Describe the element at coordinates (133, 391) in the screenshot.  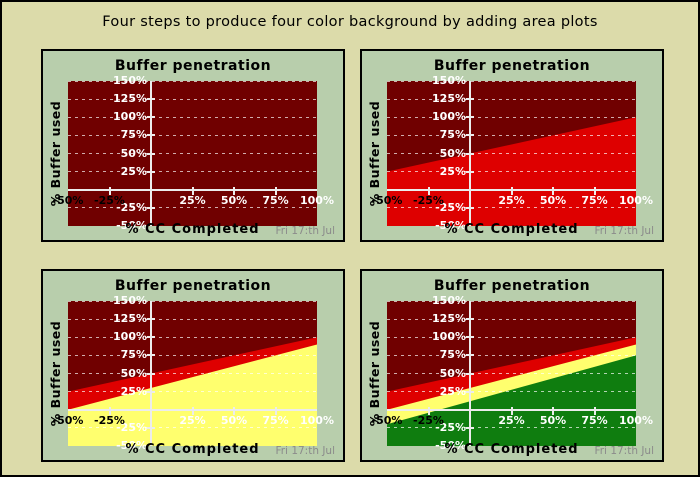
I see `y-tick-label: 25%` at that location.